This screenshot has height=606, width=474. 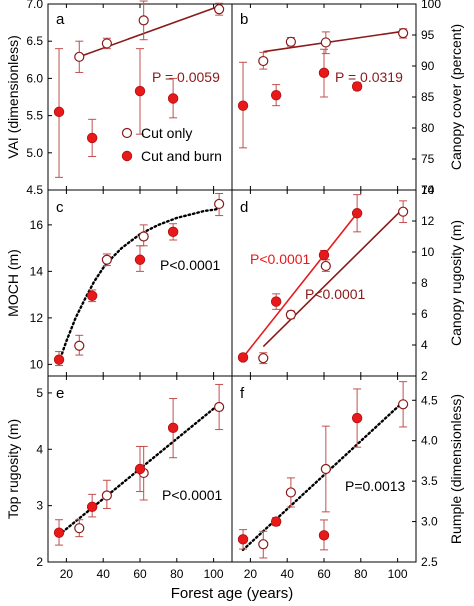 What do you see at coordinates (13, 96) in the screenshot?
I see `y-axis-label-a: VAI (dimensionless)` at bounding box center [13, 96].